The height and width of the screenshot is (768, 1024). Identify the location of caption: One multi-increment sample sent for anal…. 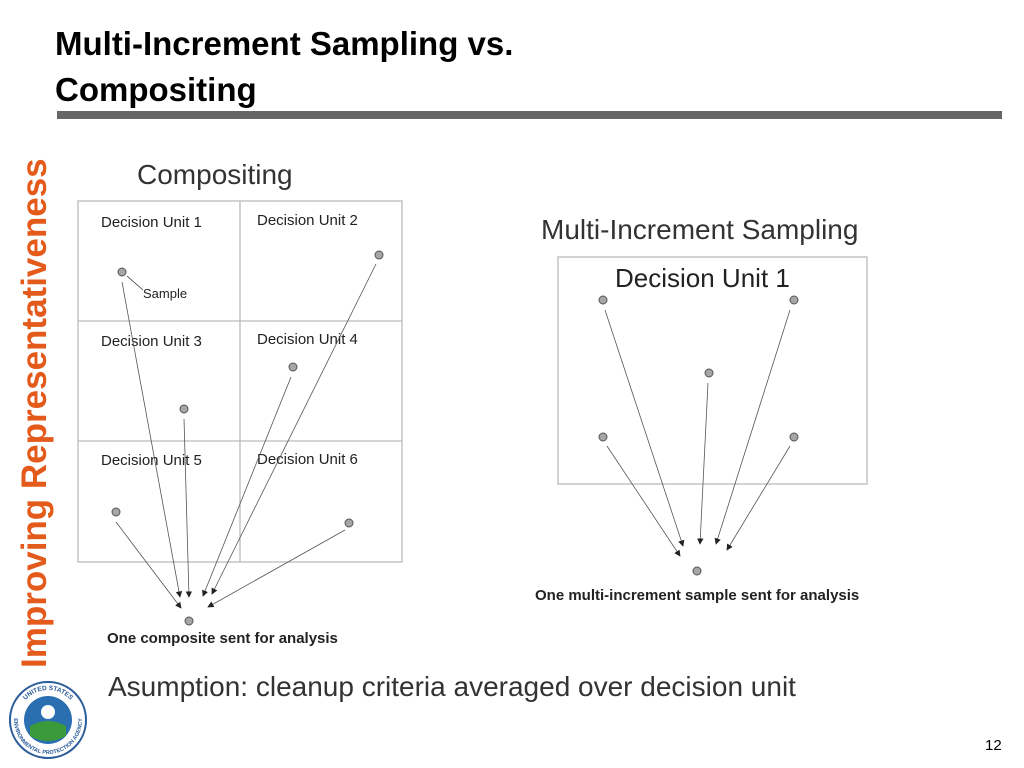
(697, 595).